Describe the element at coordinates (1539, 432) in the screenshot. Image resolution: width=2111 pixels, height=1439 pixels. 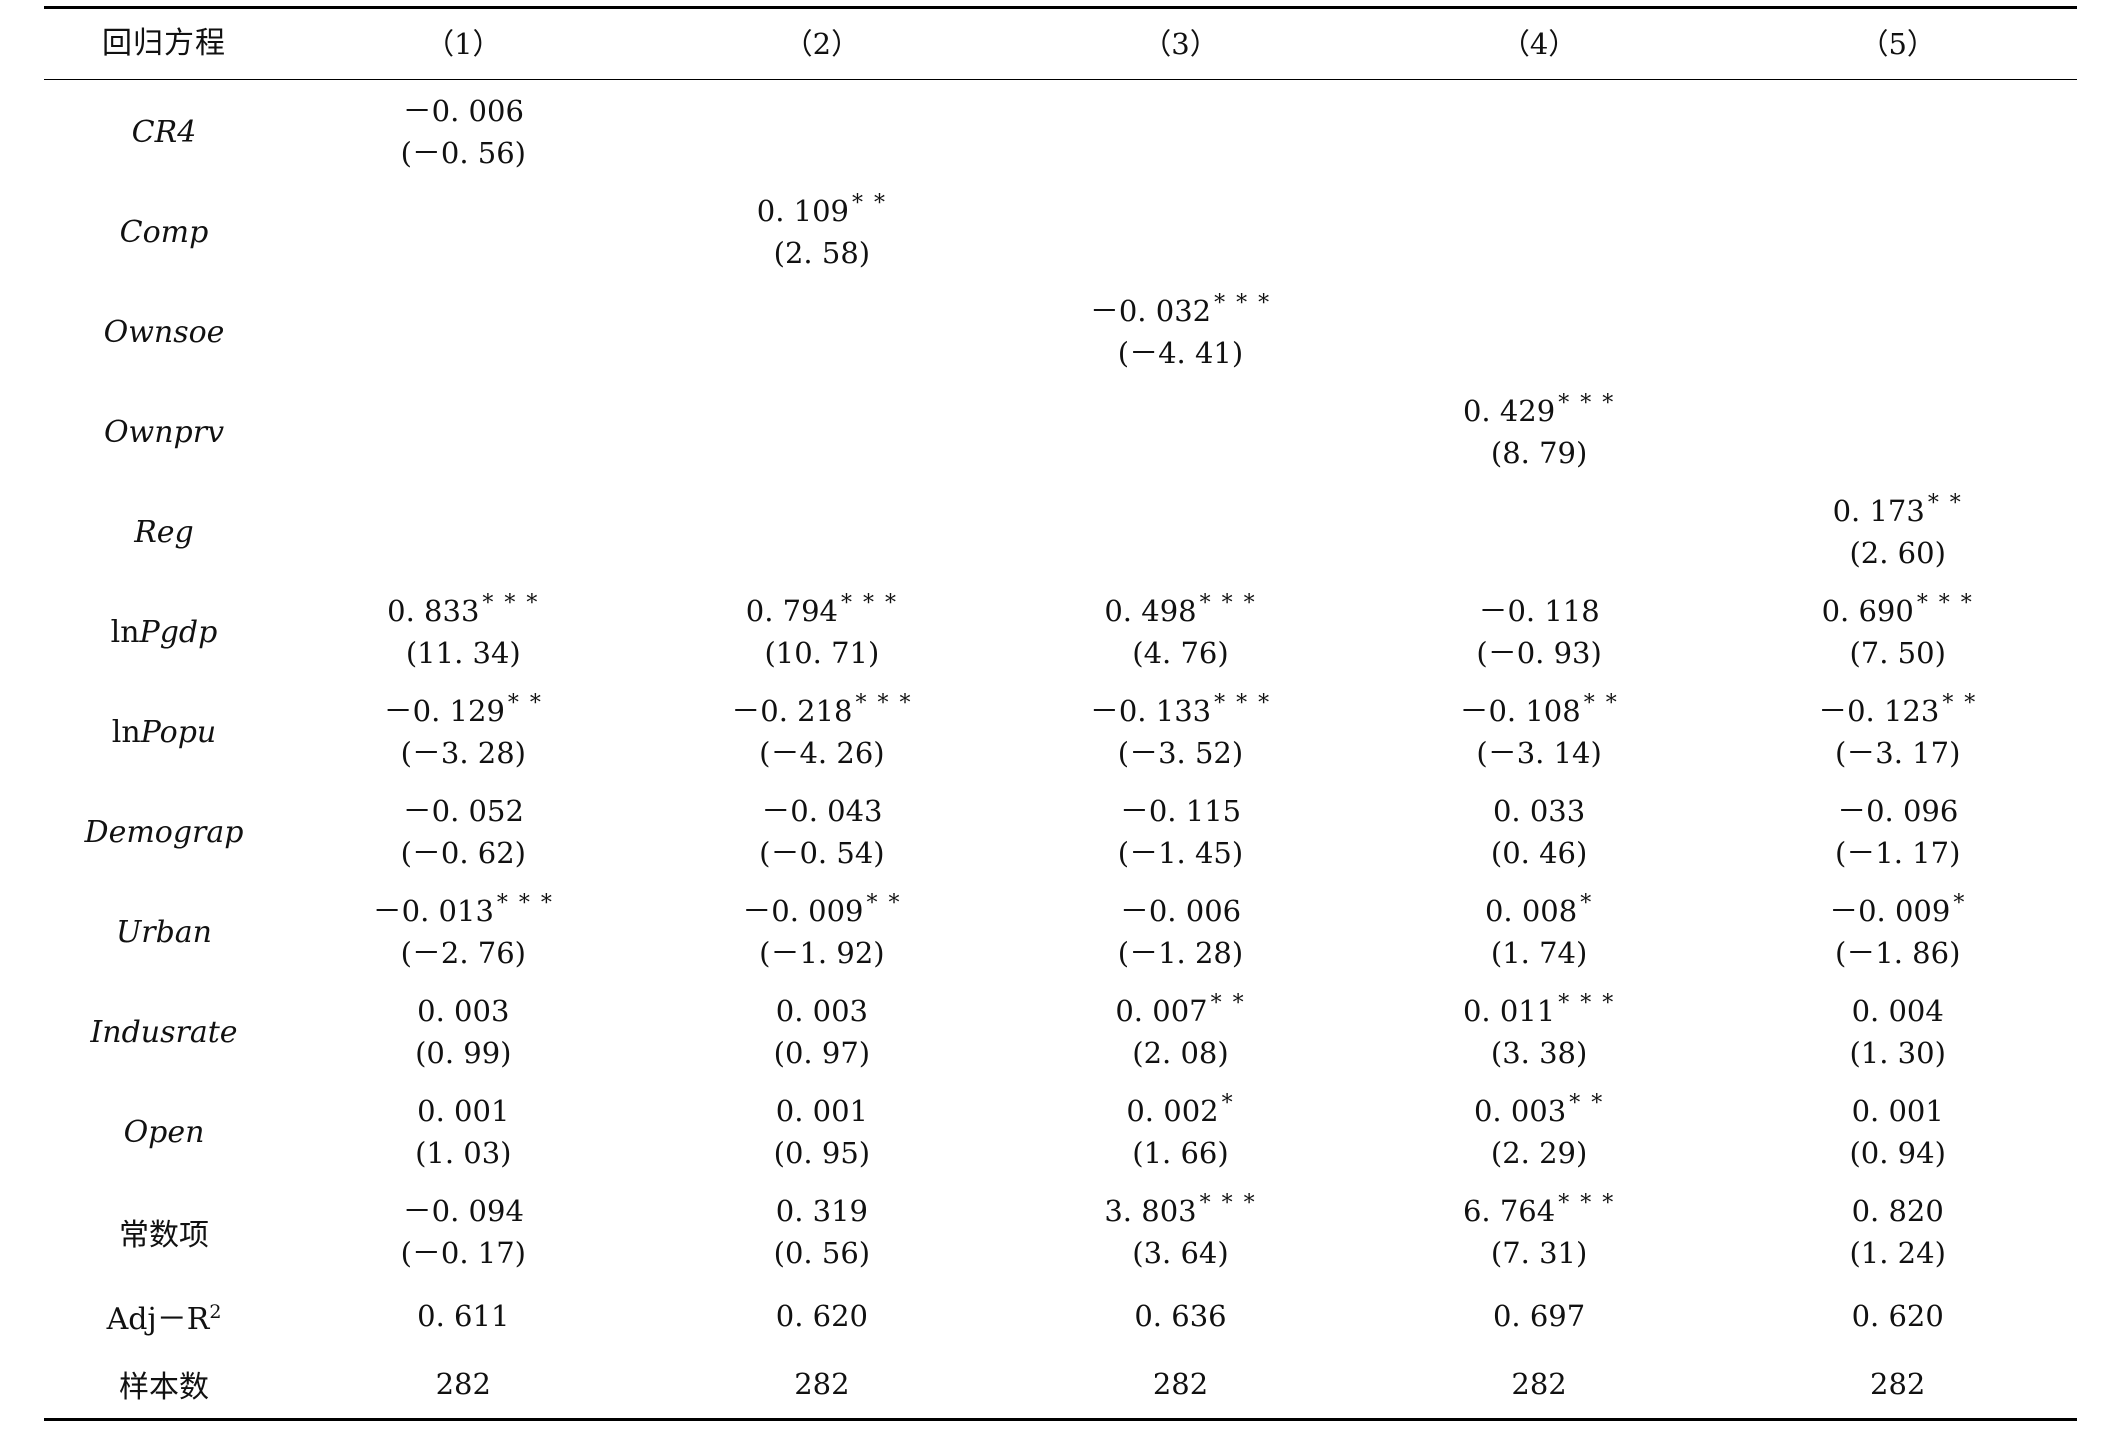
I see `estimate-cell: 0. 429 * * * (8. 79)` at that location.